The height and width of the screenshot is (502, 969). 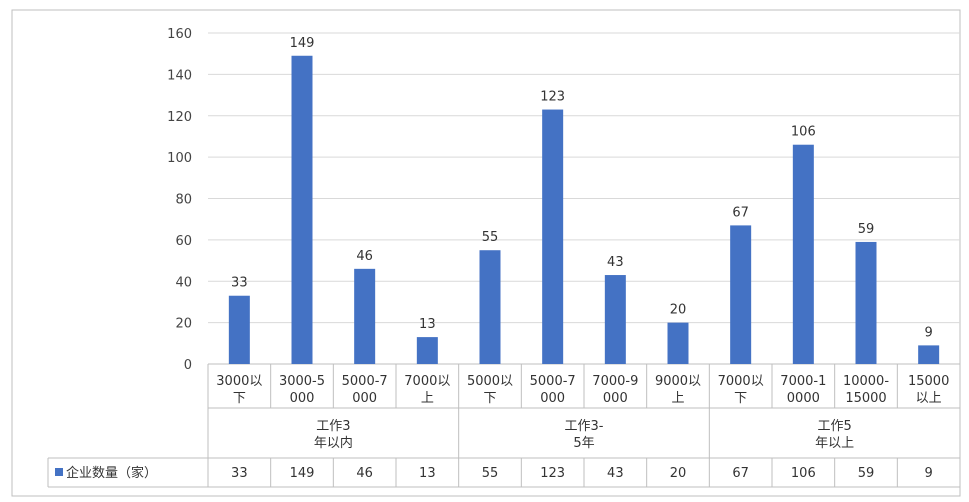 What do you see at coordinates (490, 473) in the screenshot?
I see `table-value: 55` at bounding box center [490, 473].